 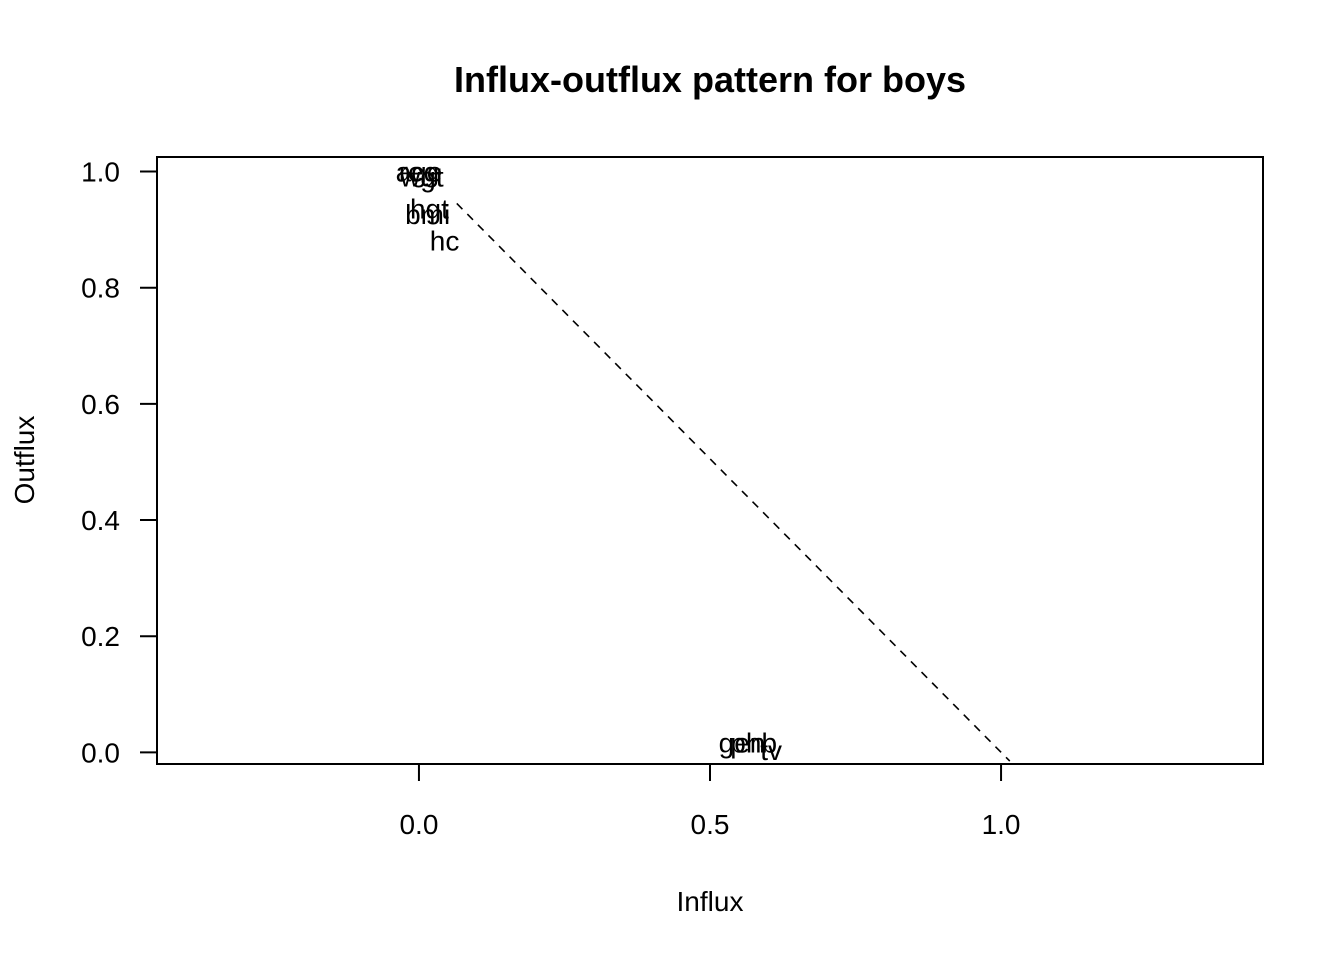 I want to click on y-tick-label: 0.8, so click(x=100, y=288).